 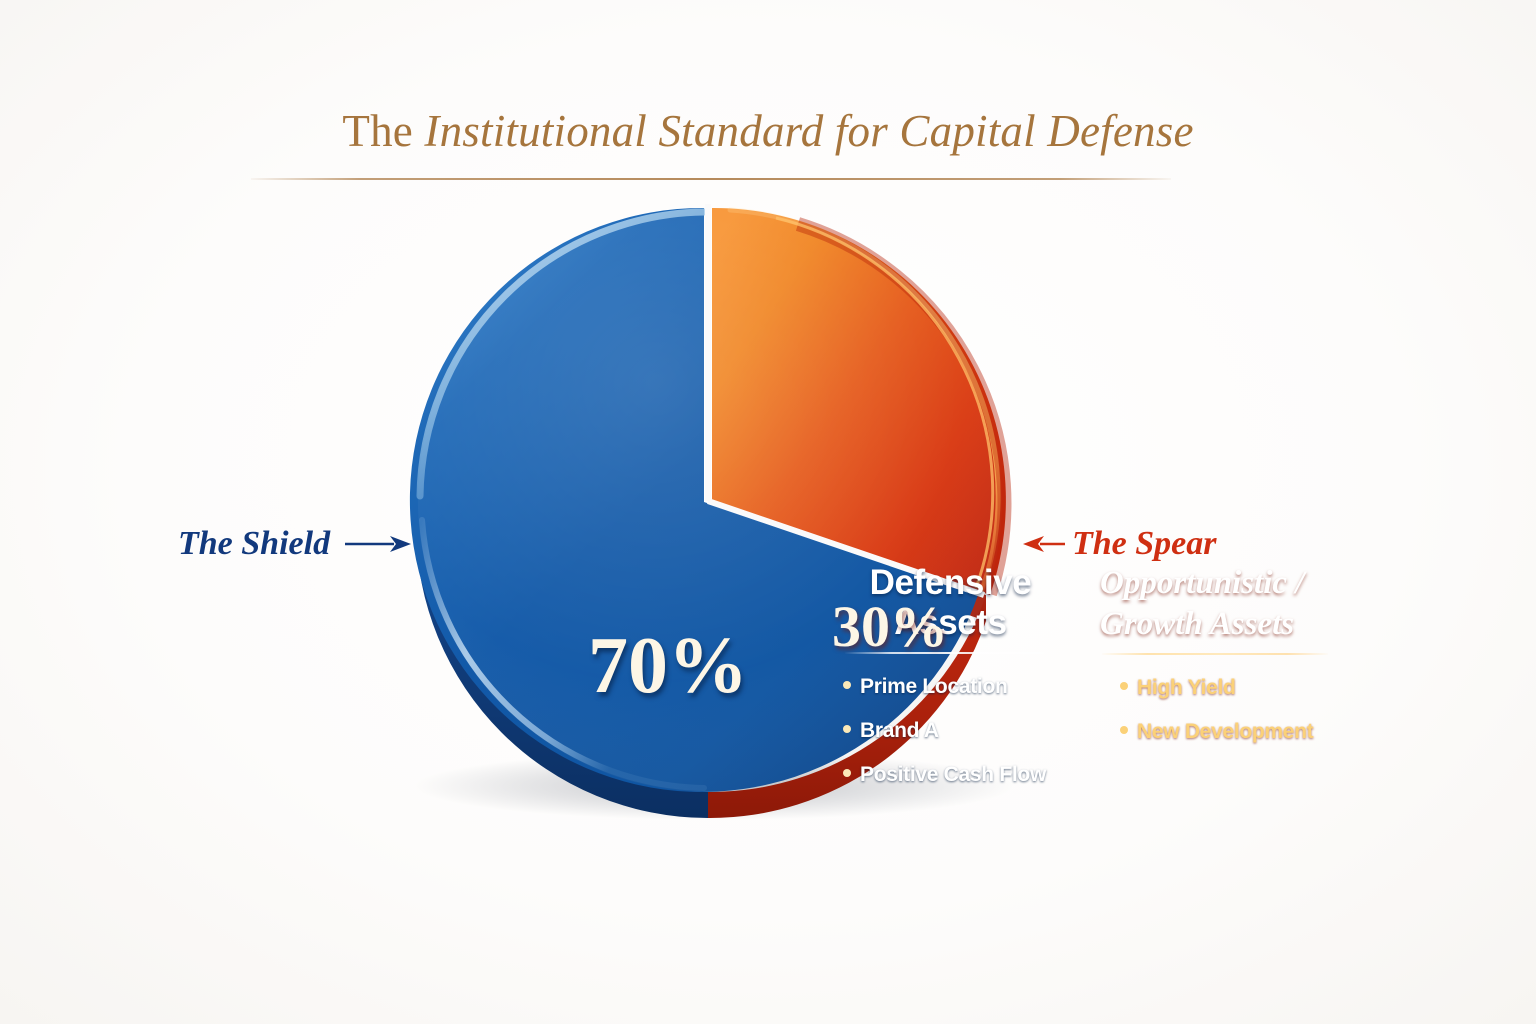 I want to click on slice-heading-defensive-line2: Assets, so click(x=950, y=622).